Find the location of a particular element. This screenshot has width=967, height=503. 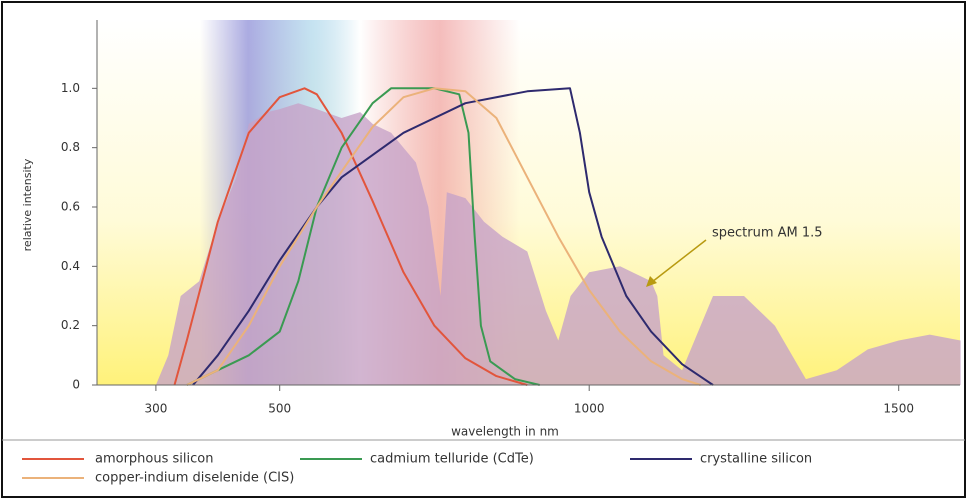

x-tick-label: 1000 is located at coordinates (589, 409).